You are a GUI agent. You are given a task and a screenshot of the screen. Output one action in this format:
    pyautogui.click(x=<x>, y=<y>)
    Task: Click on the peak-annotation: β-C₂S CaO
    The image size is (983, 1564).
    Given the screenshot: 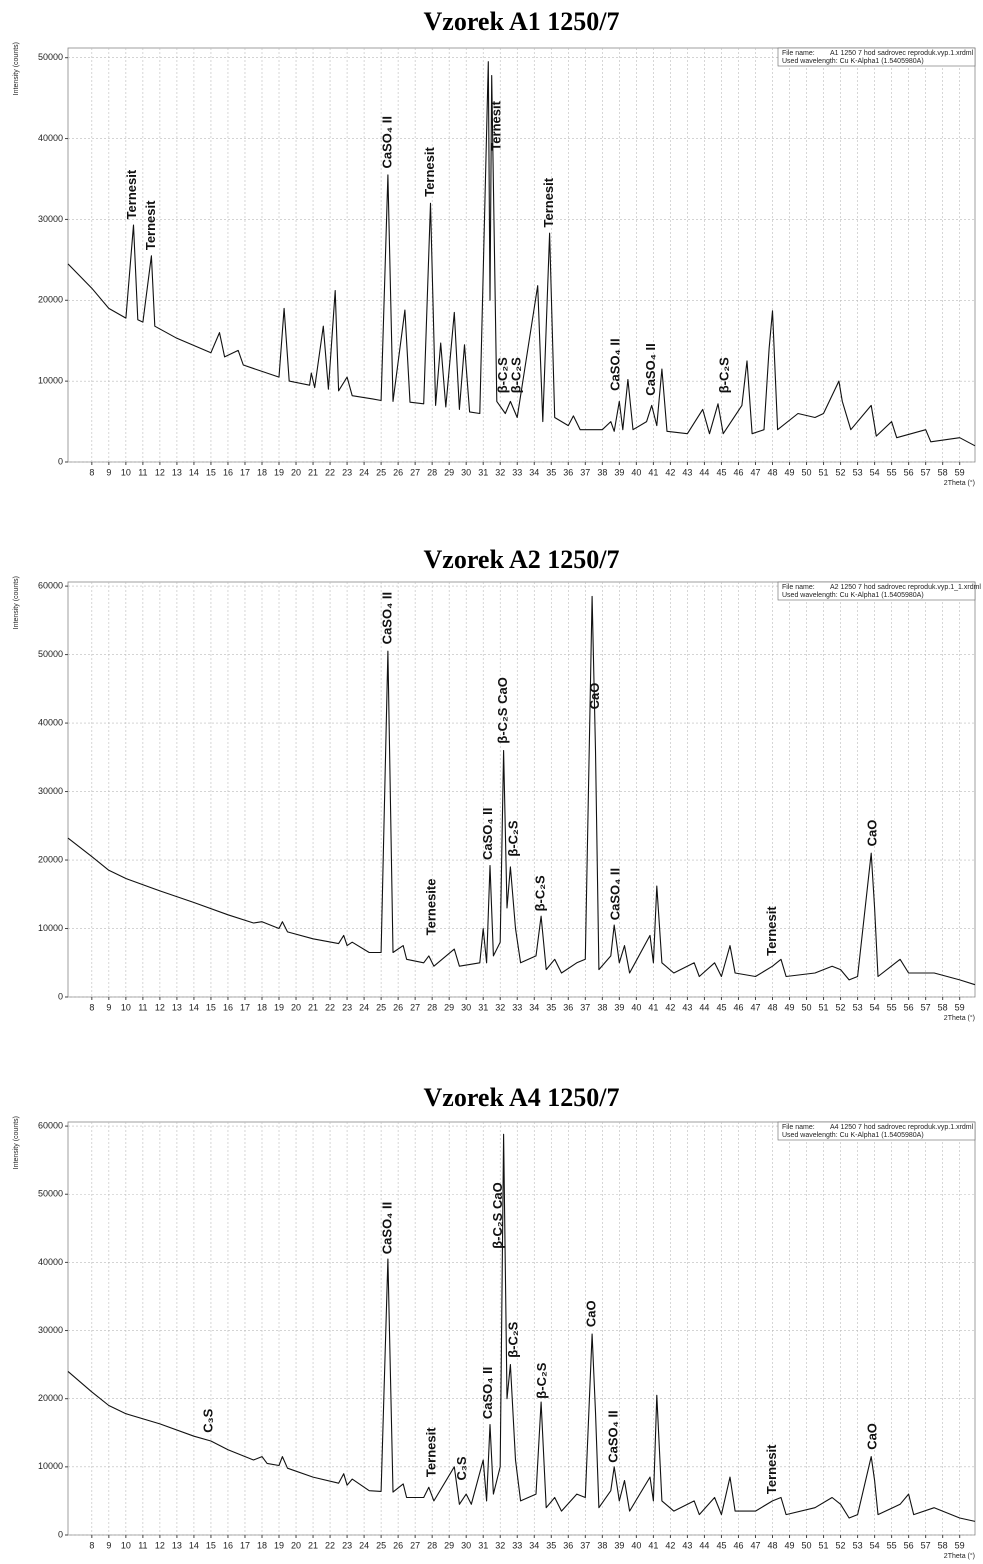 What is the action you would take?
    pyautogui.click(x=497, y=1215)
    